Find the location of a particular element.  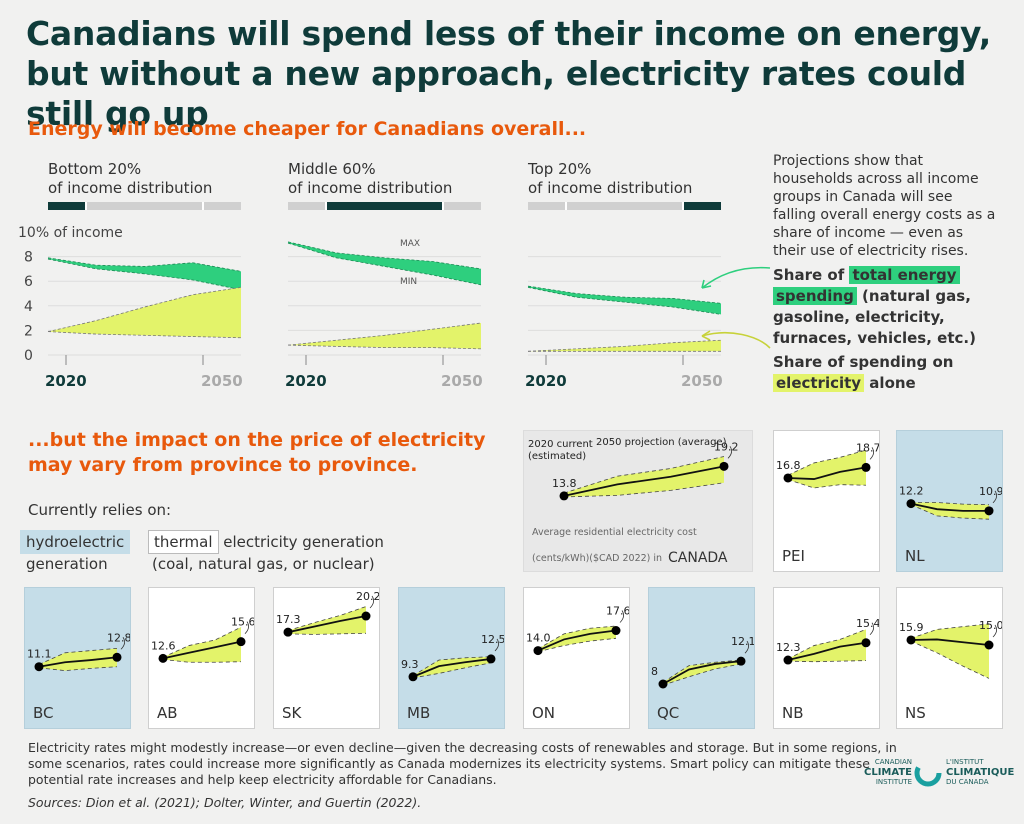

region-card-mb: 9.3 12.5 MB is located at coordinates (451, 658).